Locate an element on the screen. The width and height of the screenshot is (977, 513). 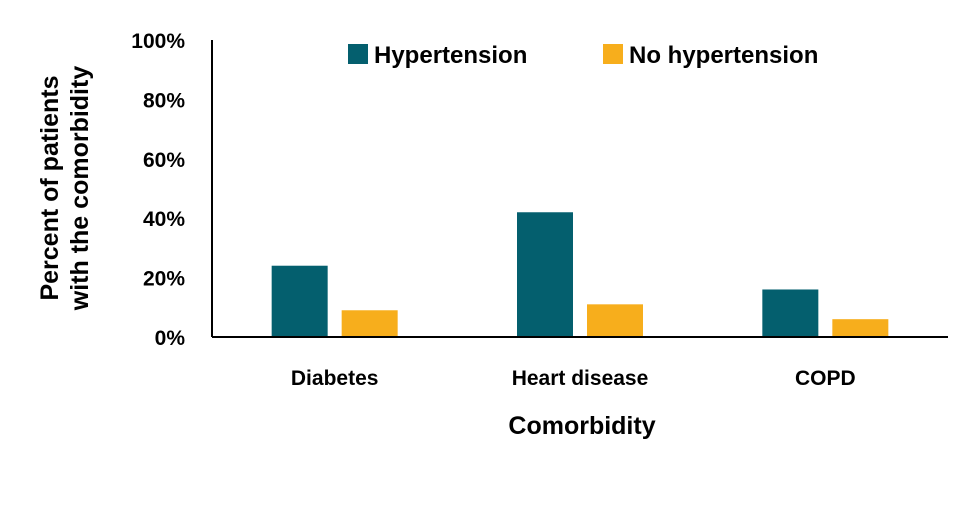
x-axis-categories: Diabetes Heart disease COPD is located at coordinates (573, 378).